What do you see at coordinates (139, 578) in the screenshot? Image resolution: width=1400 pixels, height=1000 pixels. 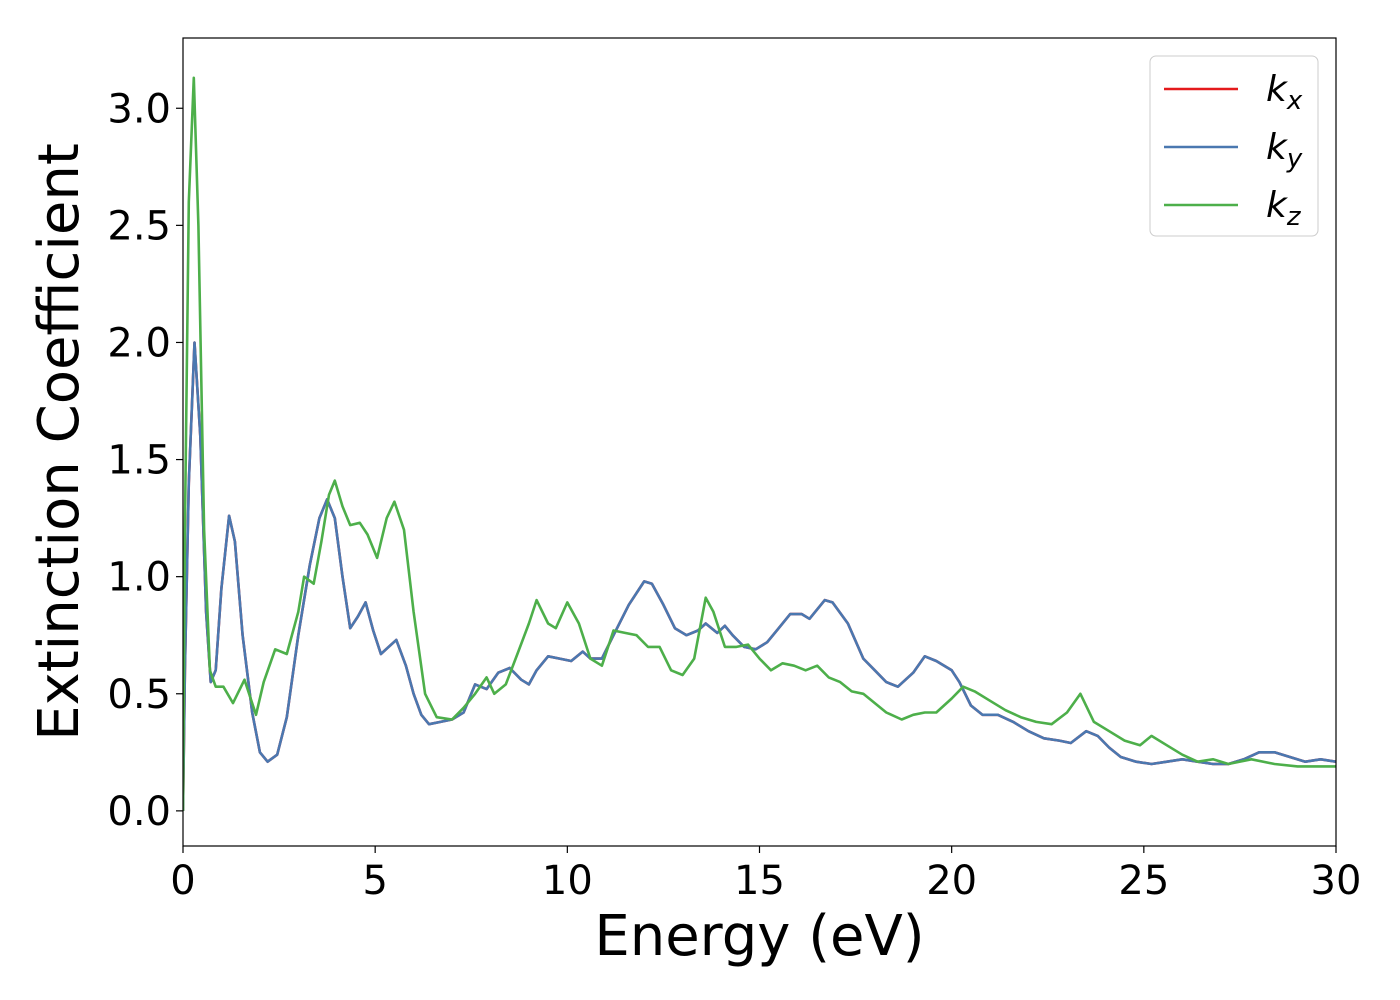 I see `y-tick-label: 1.0` at bounding box center [139, 578].